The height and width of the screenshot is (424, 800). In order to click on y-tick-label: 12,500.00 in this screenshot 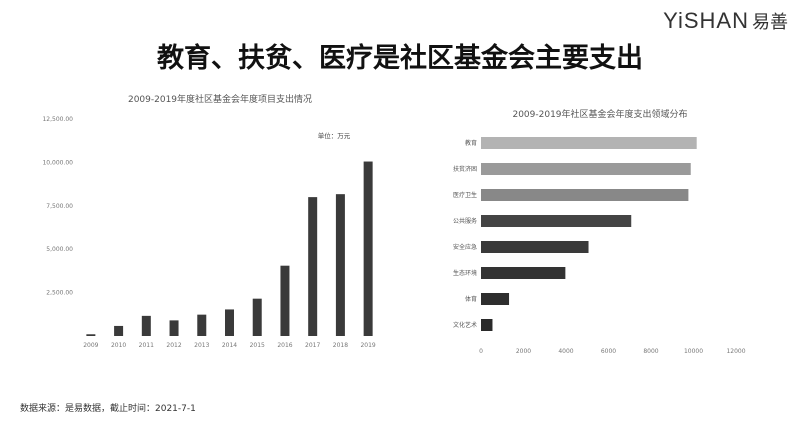, I will do `click(57, 119)`.